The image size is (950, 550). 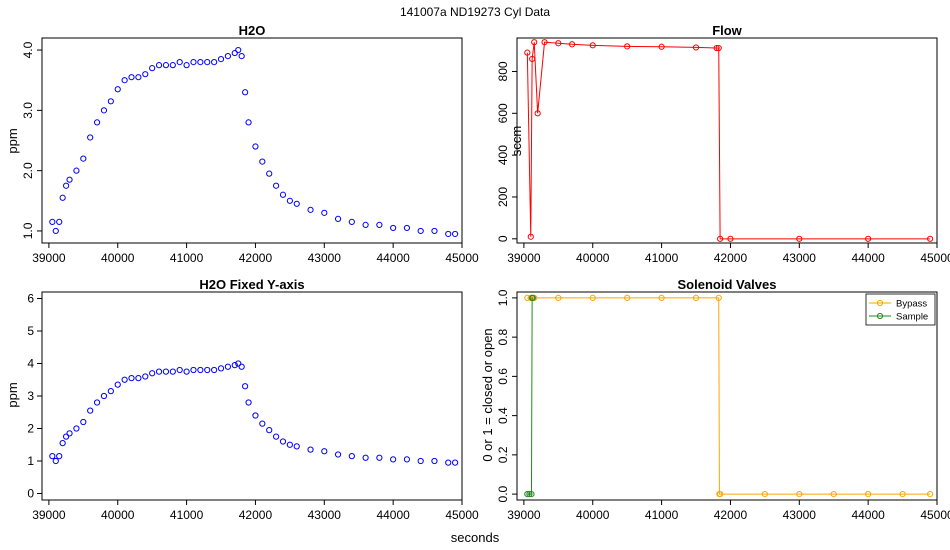 I want to click on y-tick-label: 4, so click(x=30, y=364).